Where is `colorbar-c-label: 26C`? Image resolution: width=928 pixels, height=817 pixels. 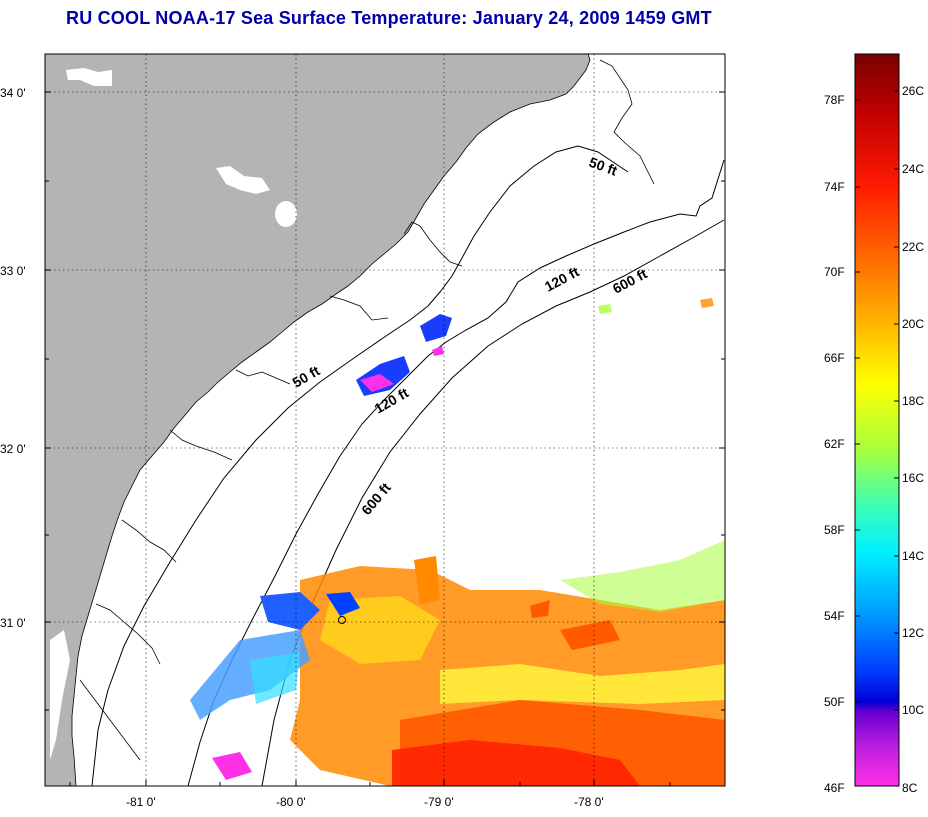 colorbar-c-label: 26C is located at coordinates (913, 91).